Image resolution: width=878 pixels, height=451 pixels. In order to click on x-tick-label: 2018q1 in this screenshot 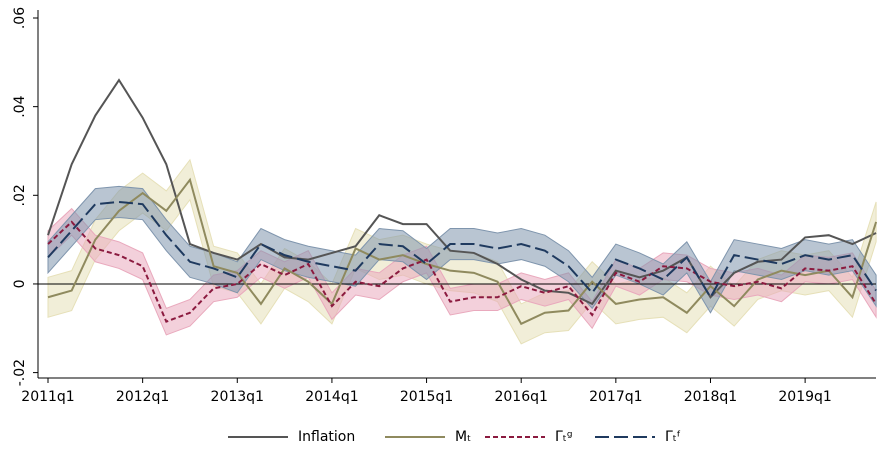, I will do `click(710, 397)`.